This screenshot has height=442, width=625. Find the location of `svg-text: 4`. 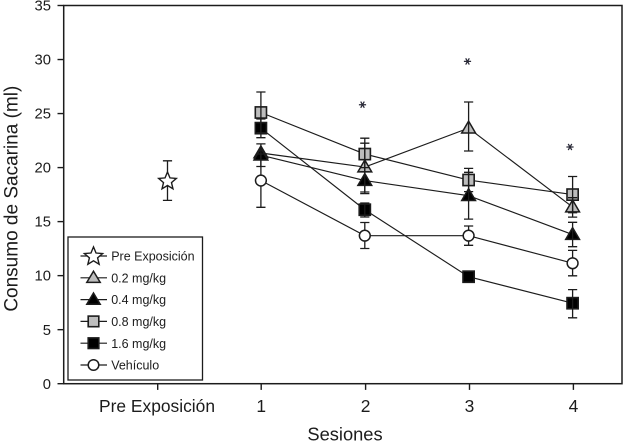

svg-text: 4 is located at coordinates (574, 406).